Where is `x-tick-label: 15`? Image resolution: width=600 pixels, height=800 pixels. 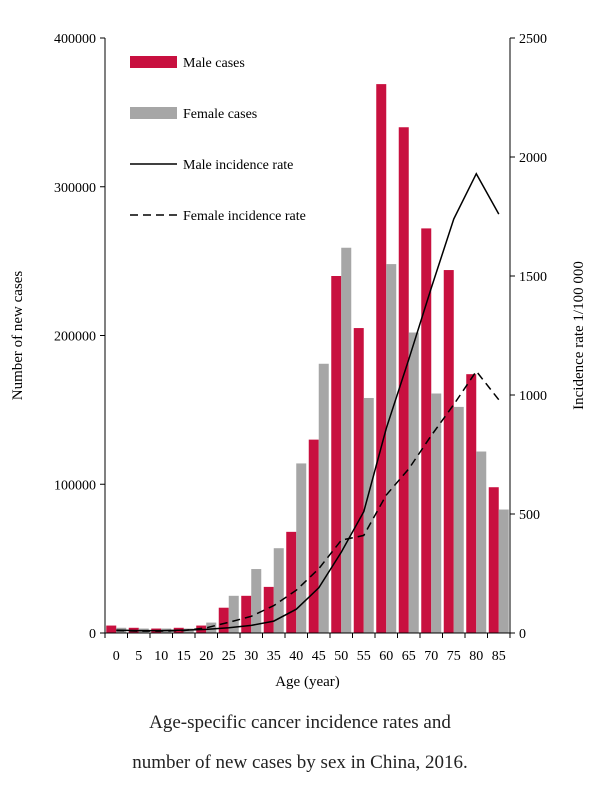 x-tick-label: 15 is located at coordinates (184, 656).